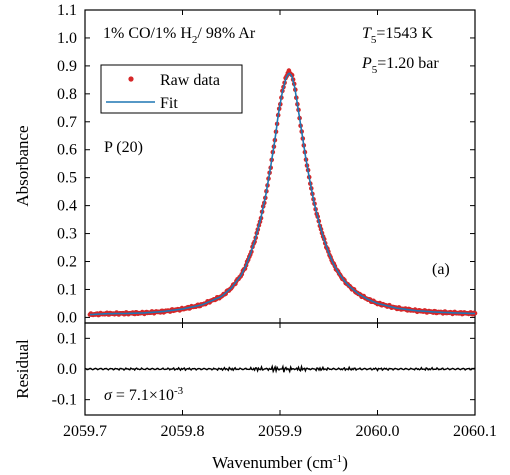 The height and width of the screenshot is (475, 510). What do you see at coordinates (67, 289) in the screenshot?
I see `main-y-tick-label: 0.1` at bounding box center [67, 289].